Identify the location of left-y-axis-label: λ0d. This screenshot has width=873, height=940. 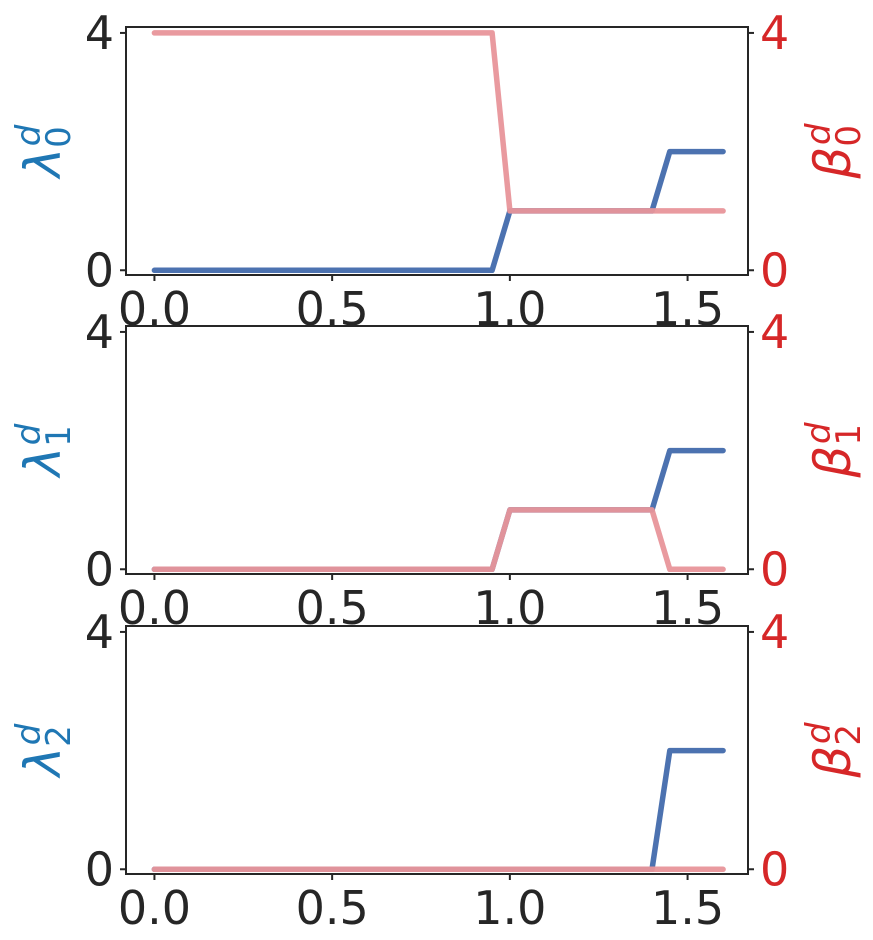
(44, 152).